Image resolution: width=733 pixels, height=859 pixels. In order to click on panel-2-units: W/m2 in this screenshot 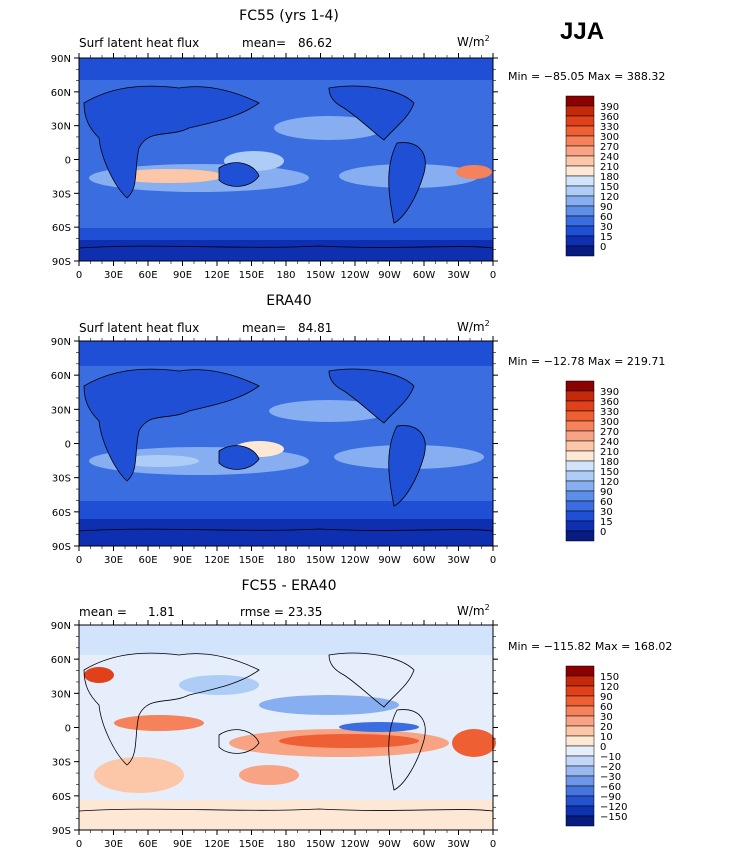, I will do `click(473, 326)`.